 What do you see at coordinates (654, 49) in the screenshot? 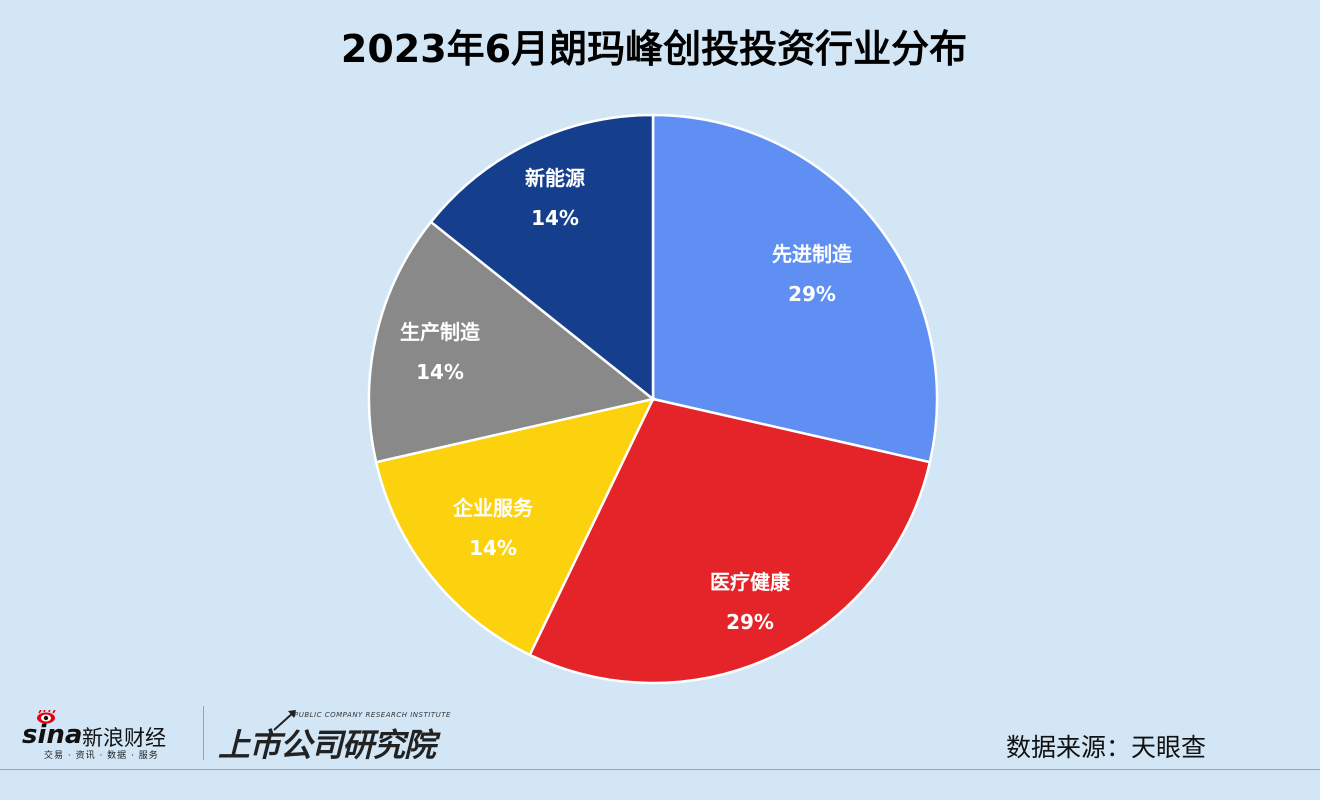
I see `chart-title: 2023年6月朗玛峰创投投资行业分布` at bounding box center [654, 49].